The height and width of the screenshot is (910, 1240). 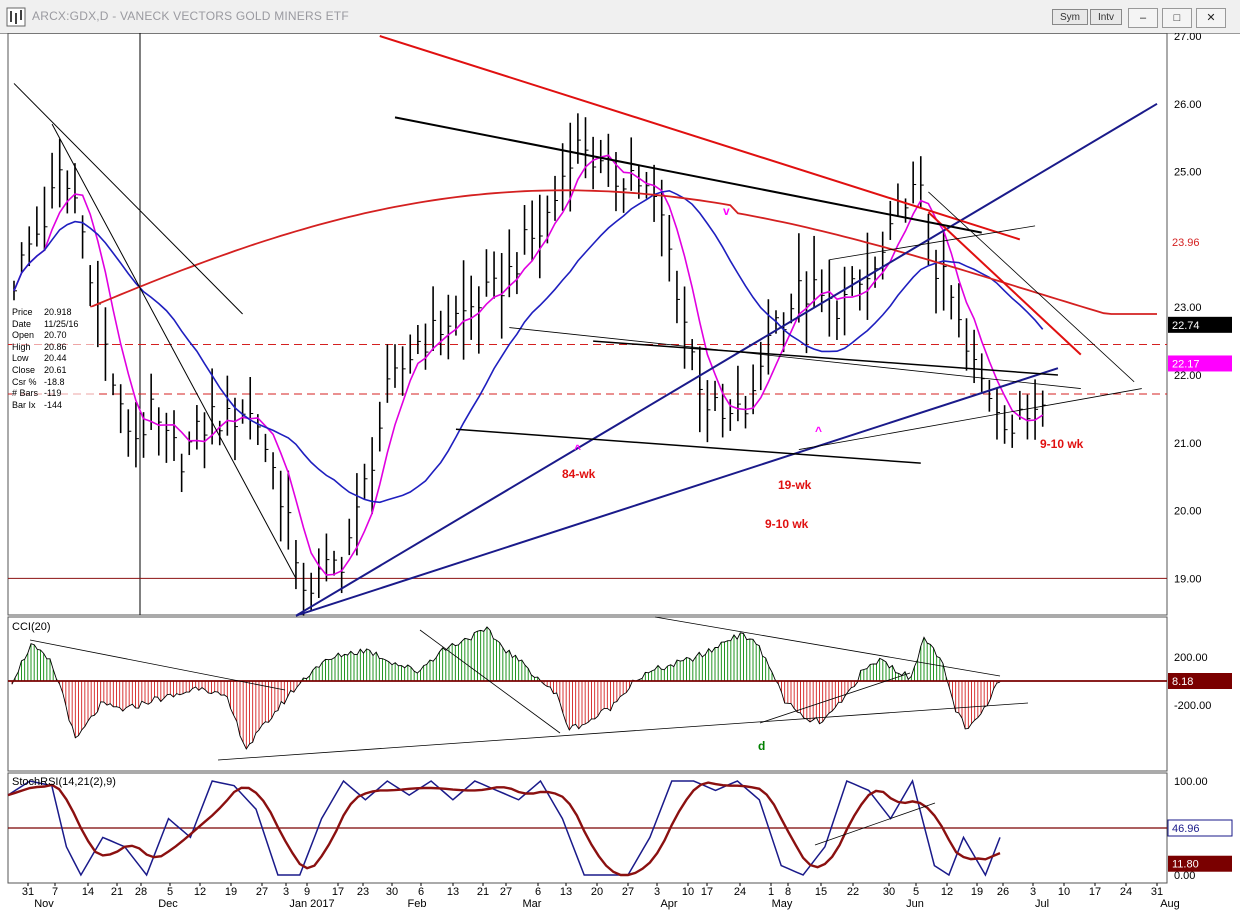 What do you see at coordinates (821, 892) in the screenshot?
I see `x-day-label: 15` at bounding box center [821, 892].